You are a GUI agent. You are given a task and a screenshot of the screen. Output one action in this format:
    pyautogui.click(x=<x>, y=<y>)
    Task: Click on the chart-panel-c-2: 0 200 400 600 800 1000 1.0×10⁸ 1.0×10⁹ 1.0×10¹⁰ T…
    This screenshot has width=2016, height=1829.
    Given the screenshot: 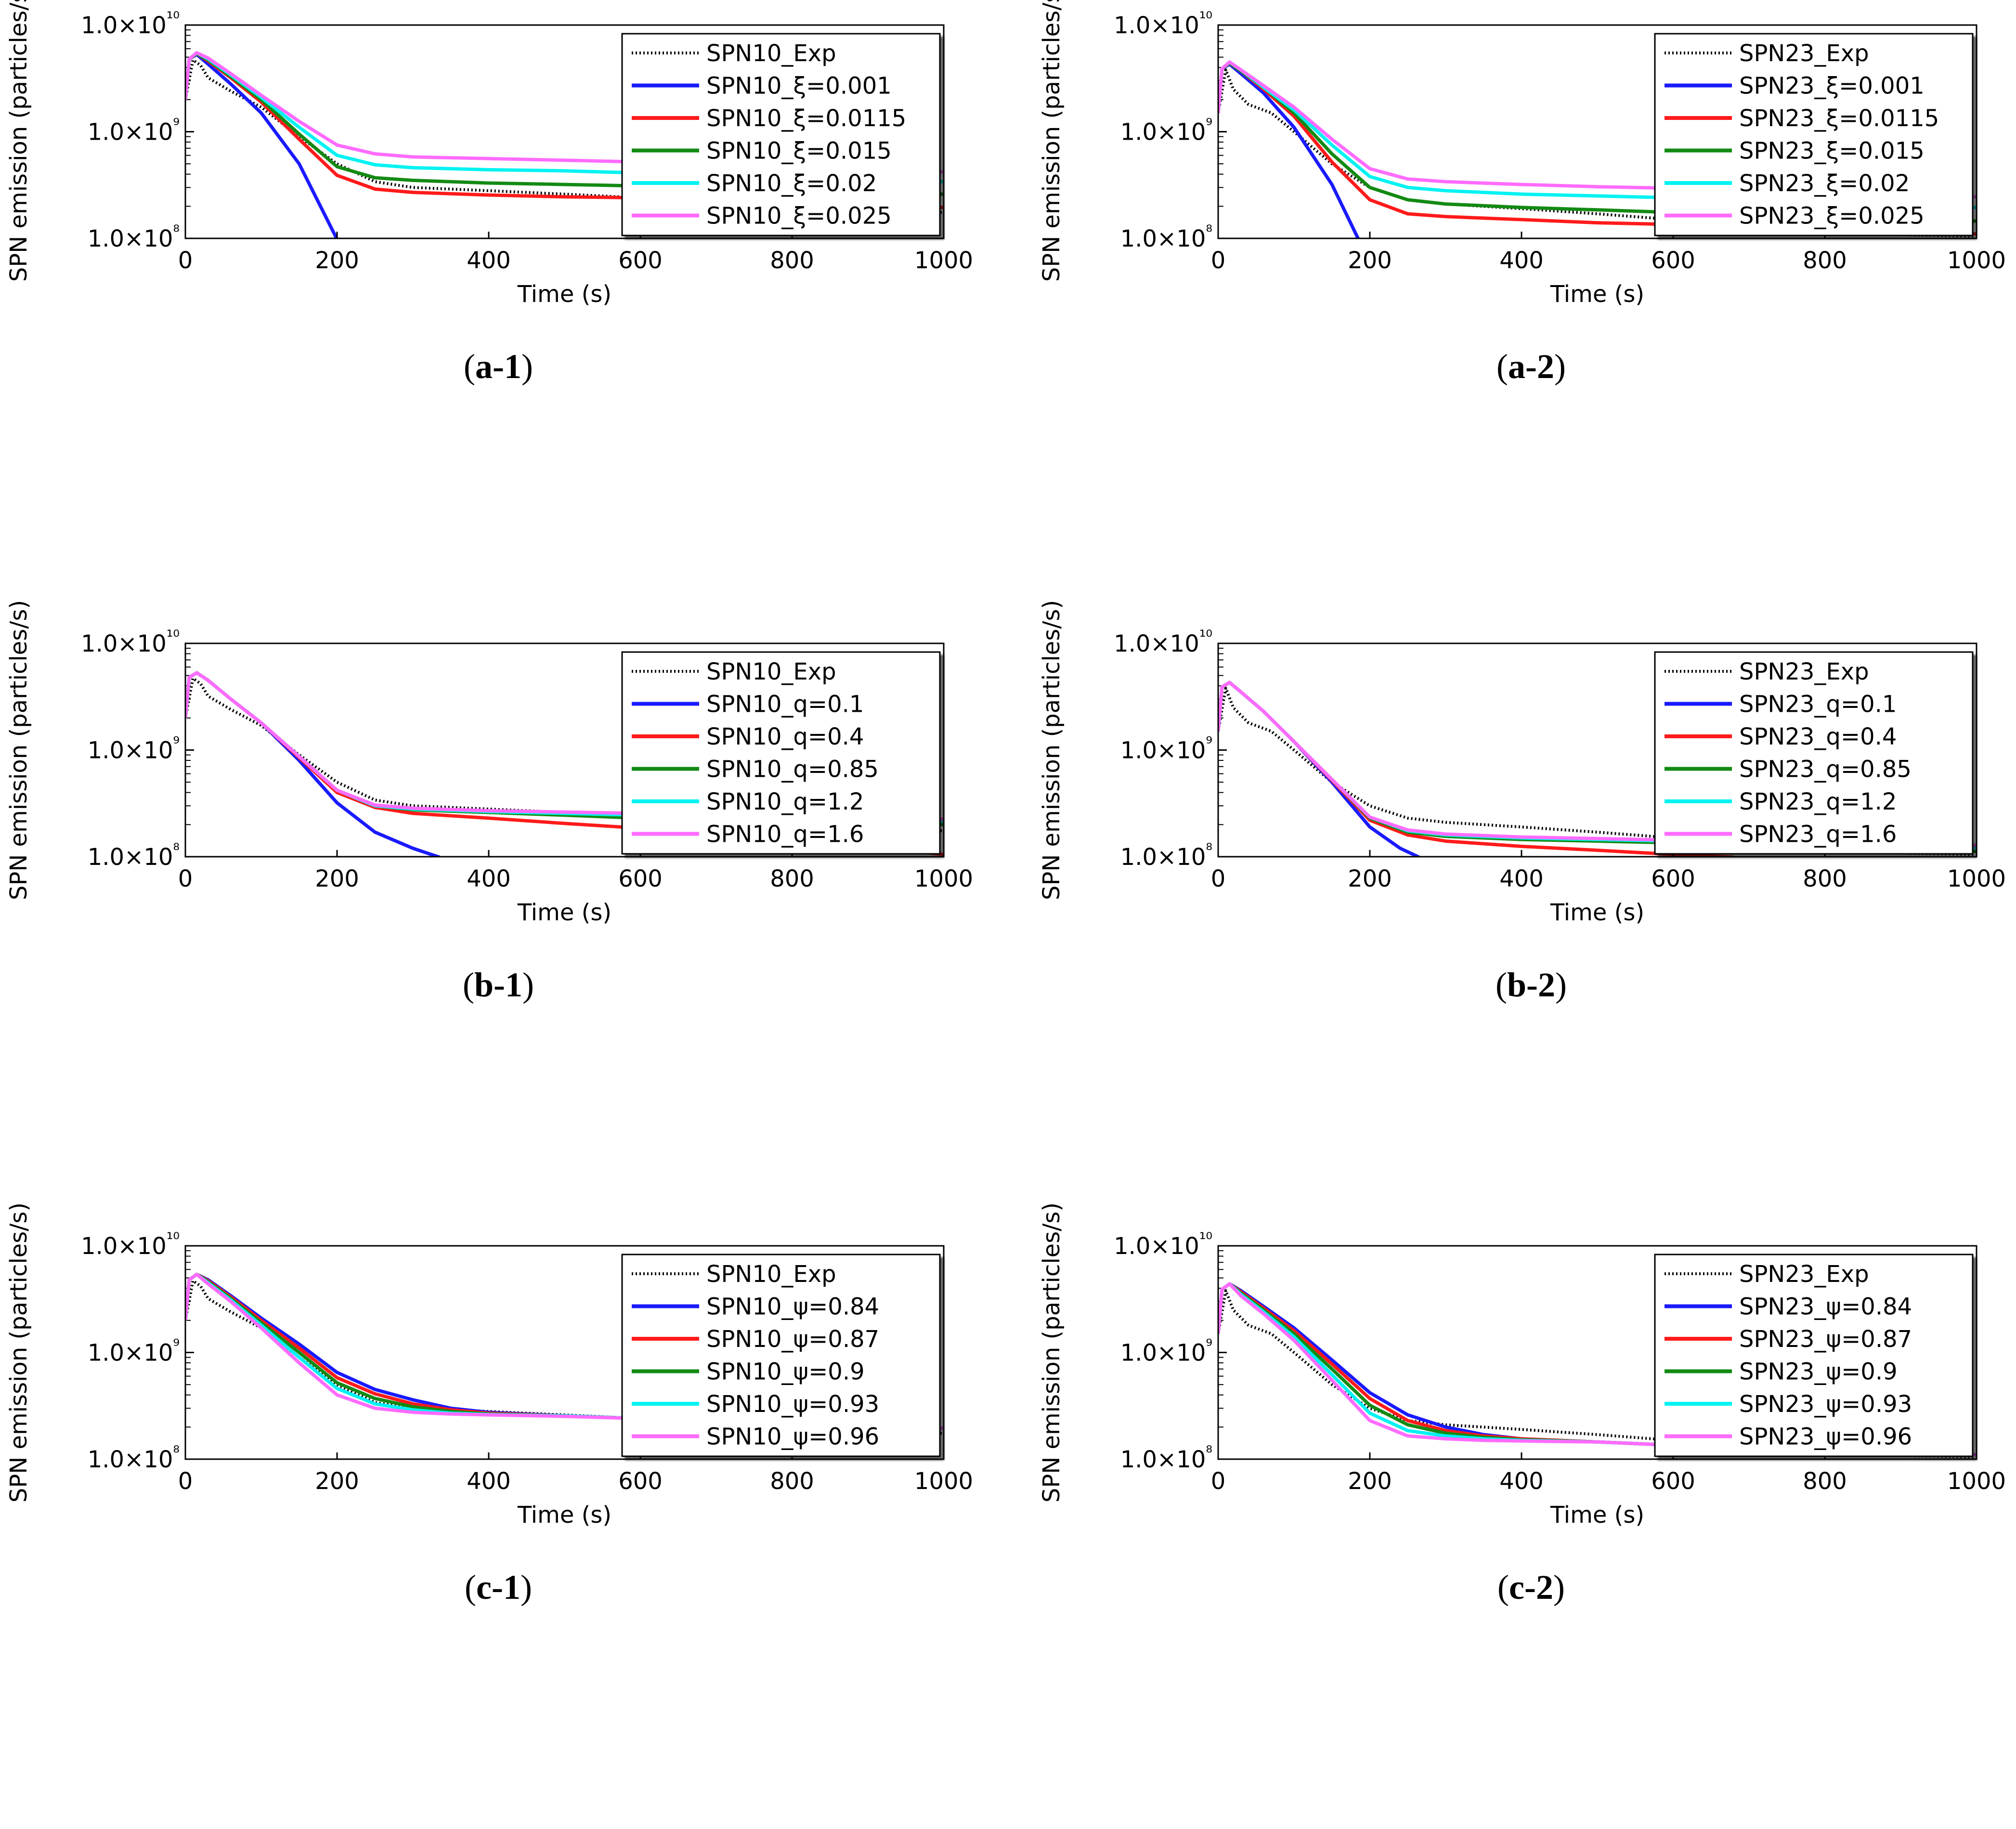 What is the action you would take?
    pyautogui.click(x=1522, y=1404)
    